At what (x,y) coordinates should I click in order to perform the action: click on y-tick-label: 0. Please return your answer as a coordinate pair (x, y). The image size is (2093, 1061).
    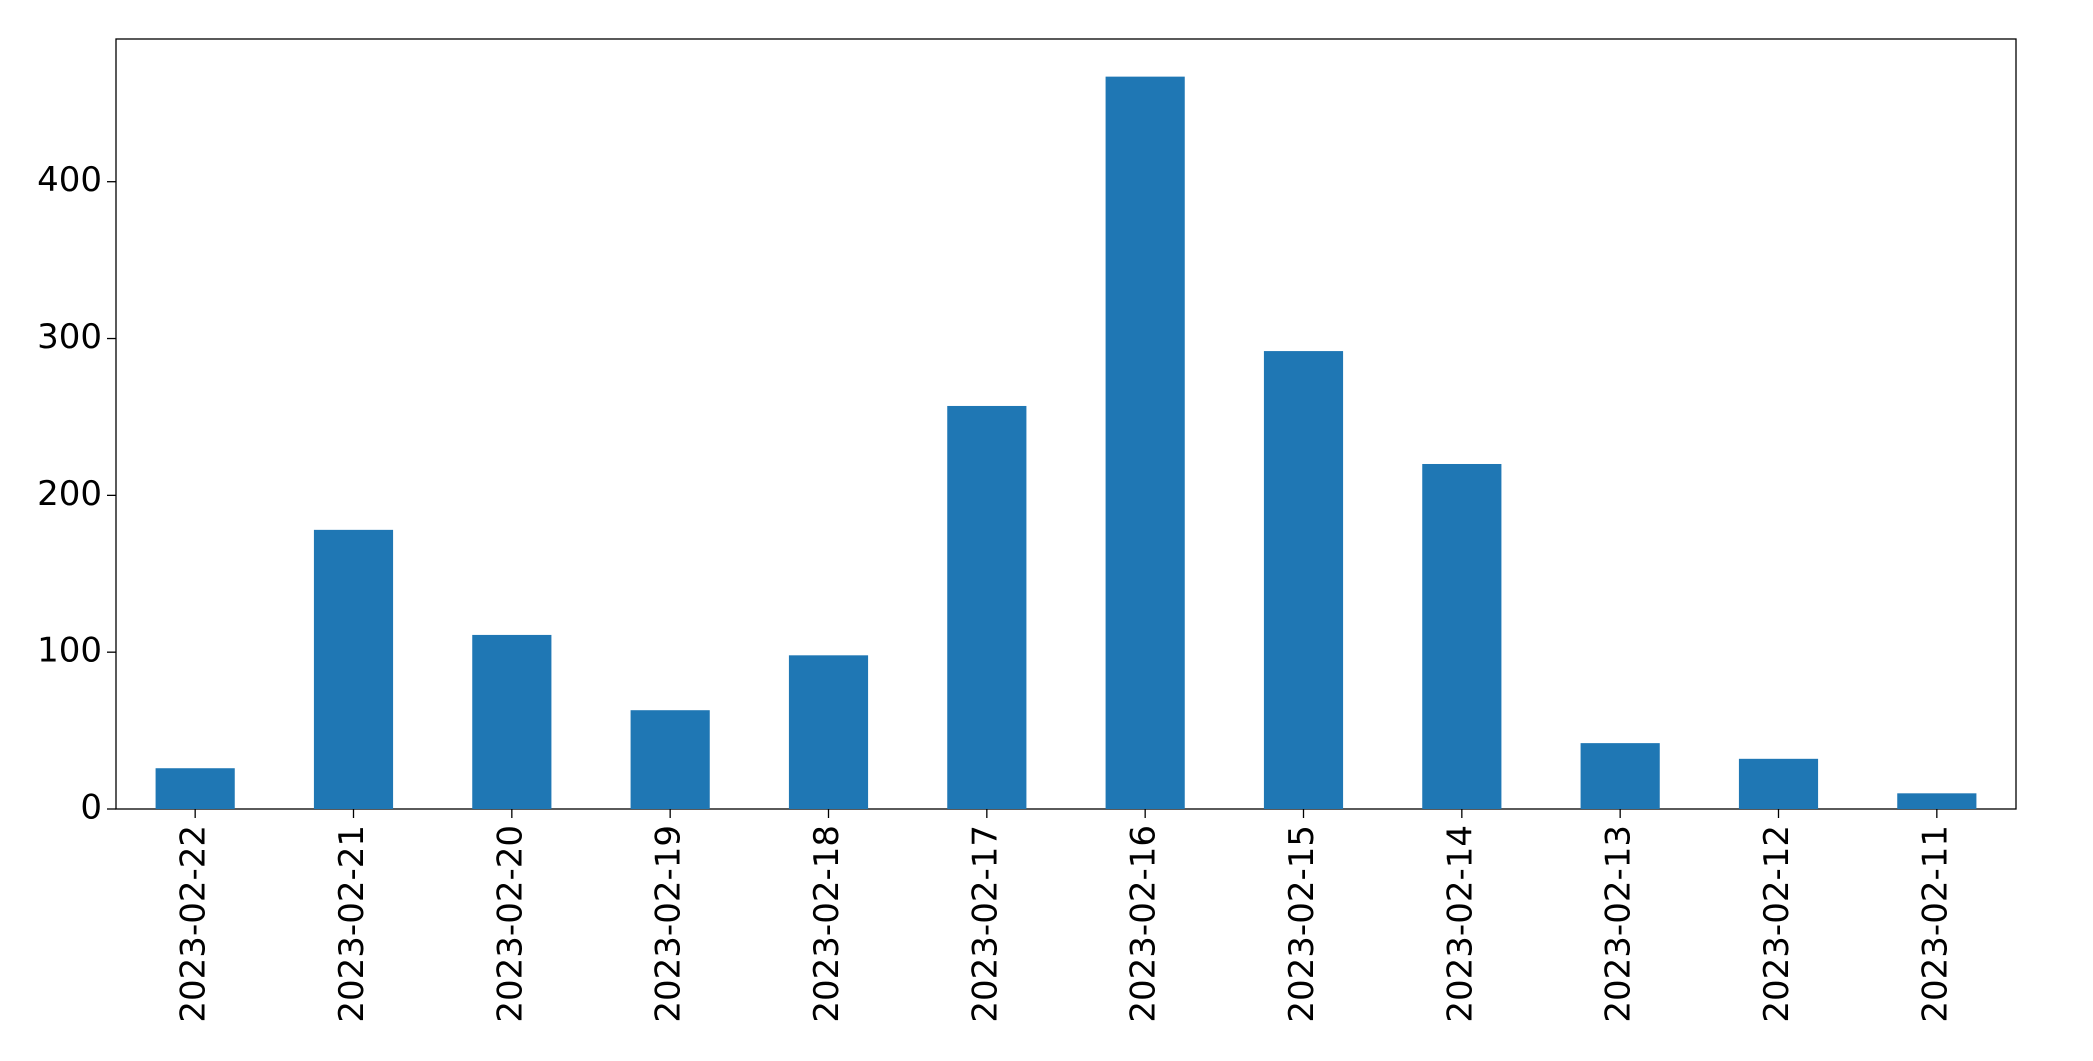
    Looking at the image, I should click on (91, 808).